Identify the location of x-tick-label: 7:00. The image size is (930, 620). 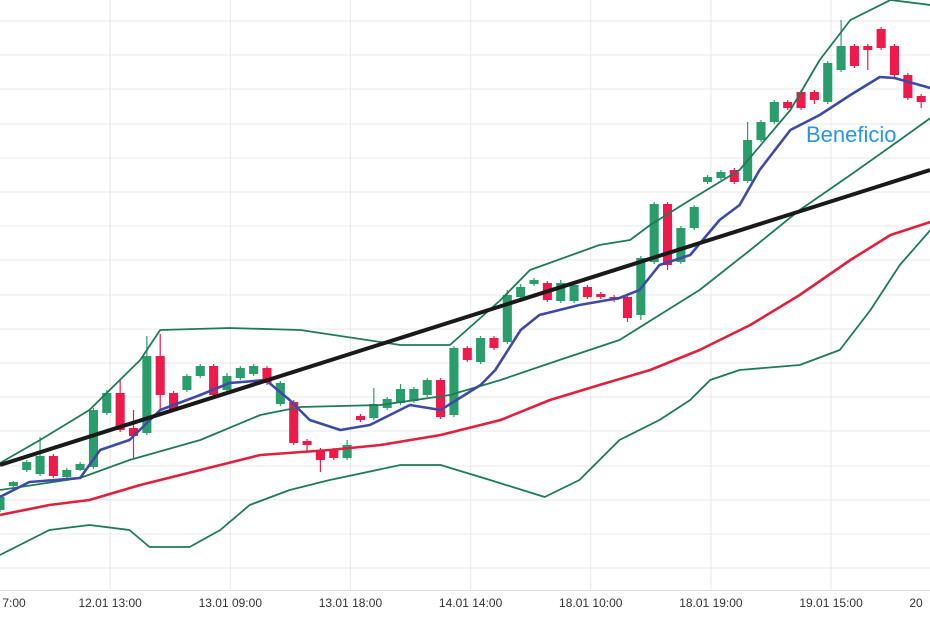
(14, 603).